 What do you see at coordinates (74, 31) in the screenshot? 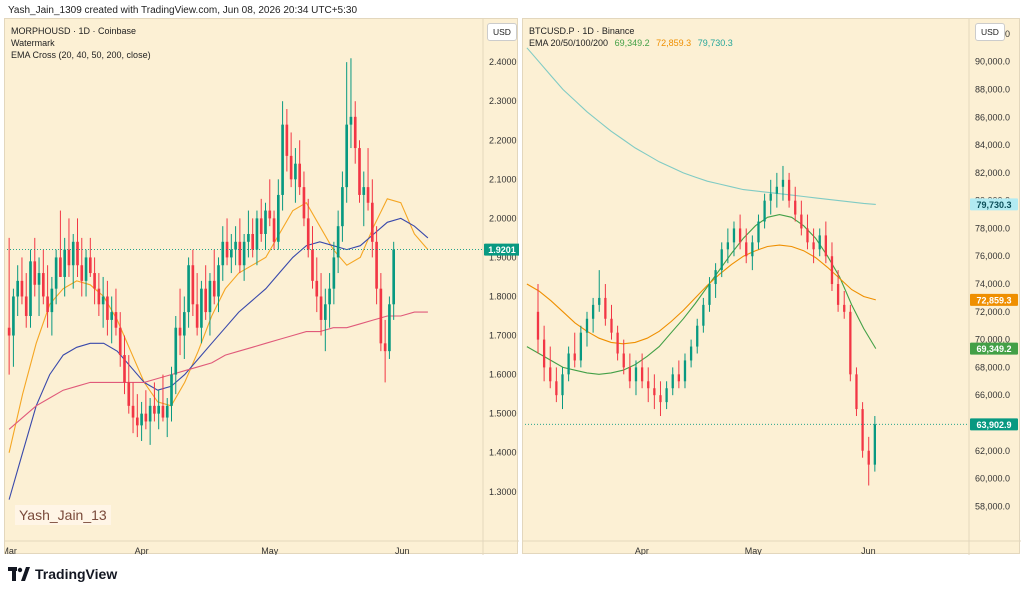
I see `symbol-line: MORPHOUSD · 1D · Coinbase` at bounding box center [74, 31].